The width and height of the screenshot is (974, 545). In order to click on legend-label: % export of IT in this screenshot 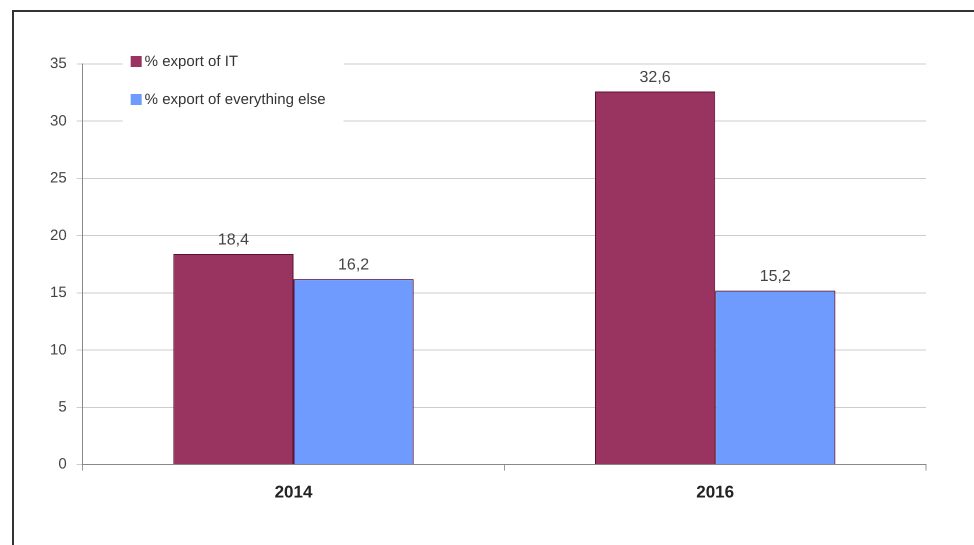, I will do `click(191, 61)`.